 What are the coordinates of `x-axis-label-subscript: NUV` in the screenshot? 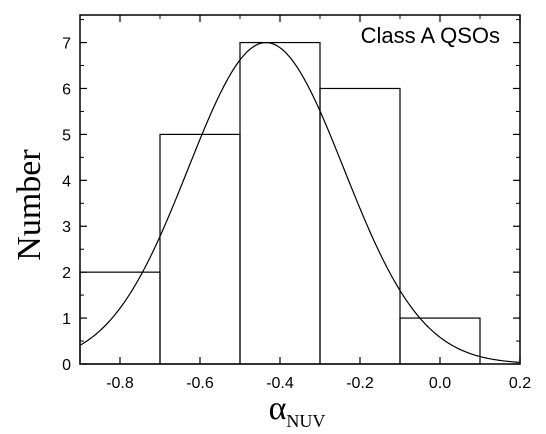 It's located at (305, 421).